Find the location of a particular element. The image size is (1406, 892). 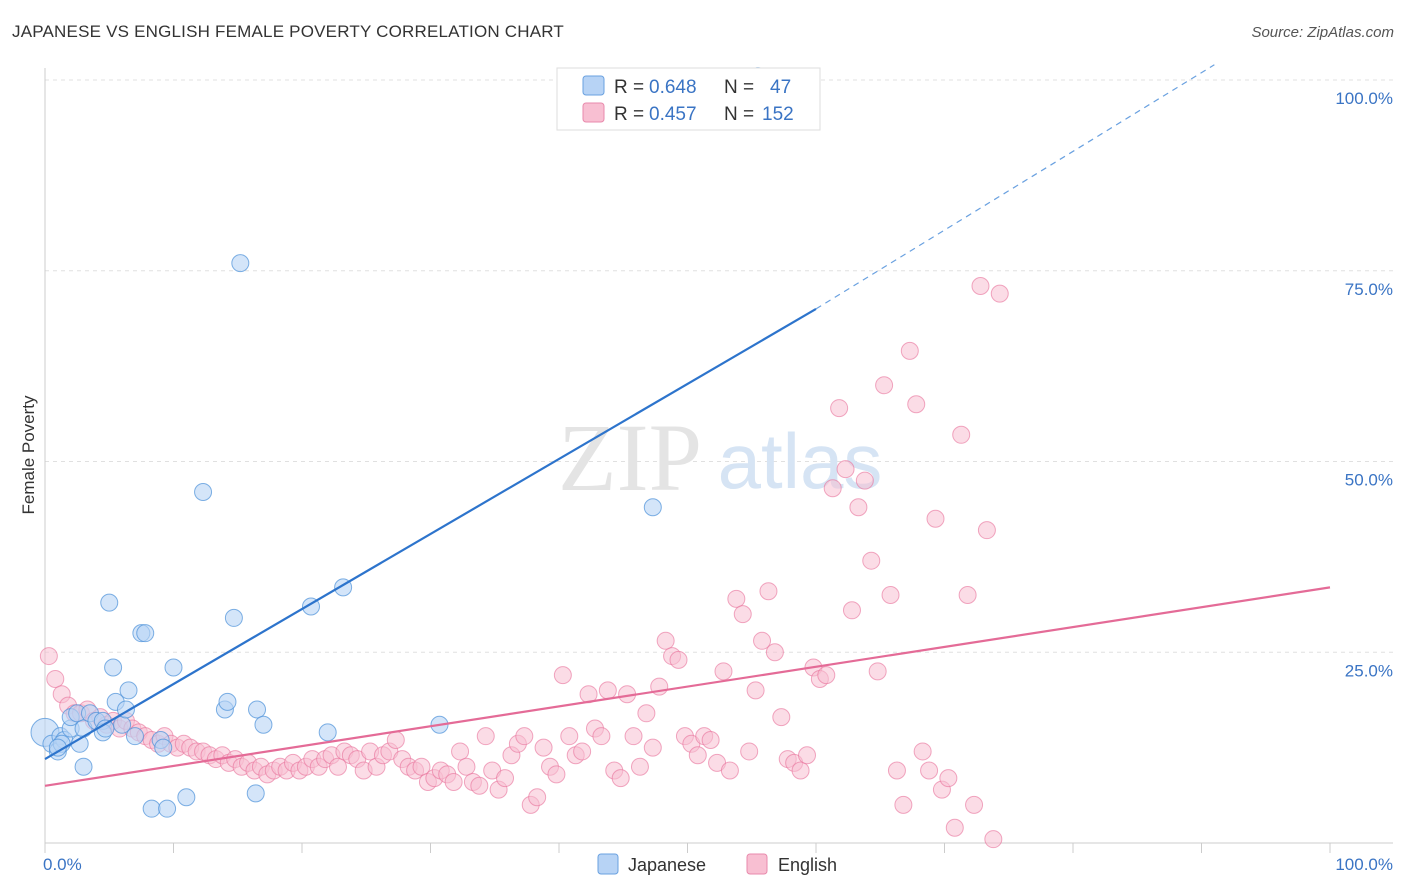

stats-legend: R = 0.648 N = 47 R = 0.457 N = 152 is located at coordinates (688, 99).